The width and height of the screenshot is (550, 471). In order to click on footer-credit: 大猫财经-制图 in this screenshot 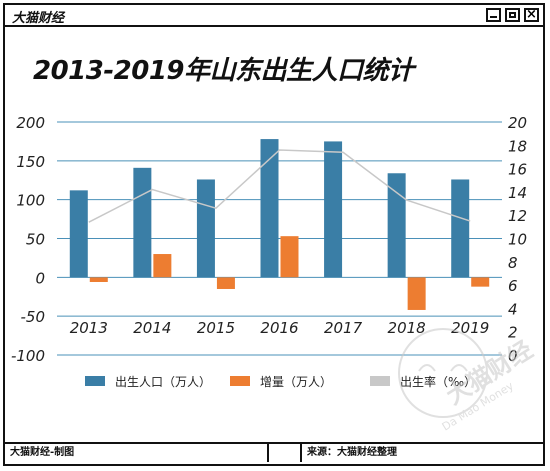, I will do `click(137, 453)`.